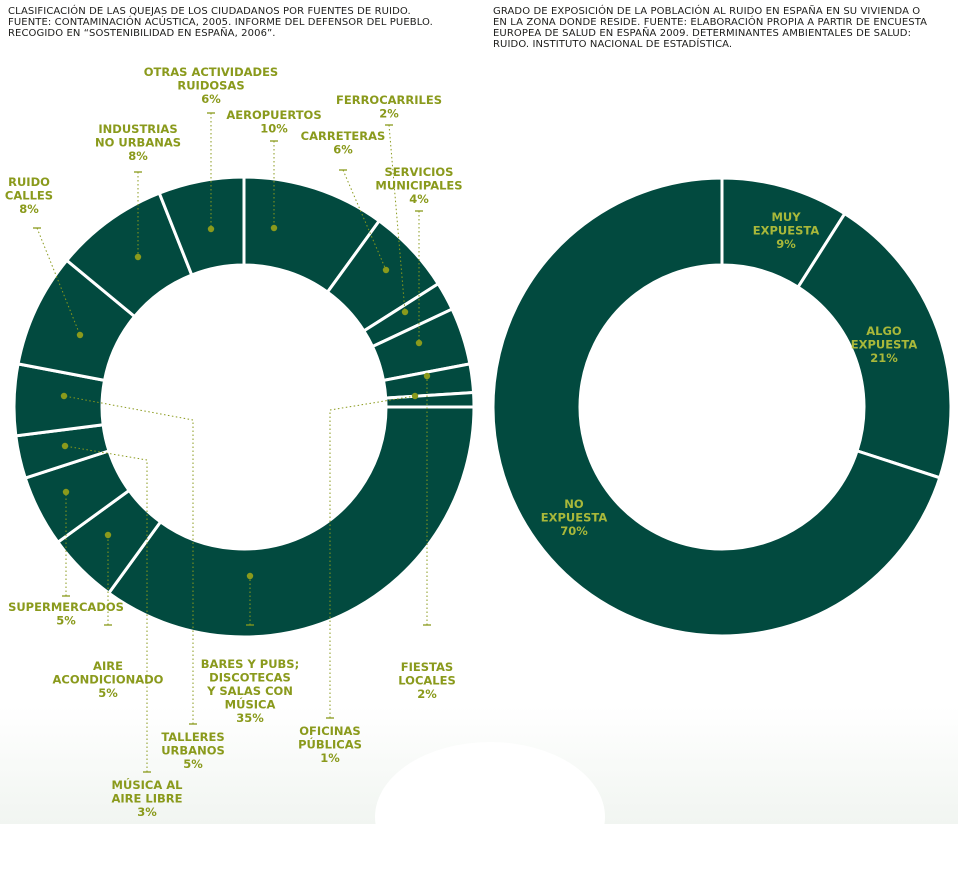  Describe the element at coordinates (108, 679) in the screenshot. I see `label-aire-acondicionado: AIRE ACONDICIONADO 5%` at that location.